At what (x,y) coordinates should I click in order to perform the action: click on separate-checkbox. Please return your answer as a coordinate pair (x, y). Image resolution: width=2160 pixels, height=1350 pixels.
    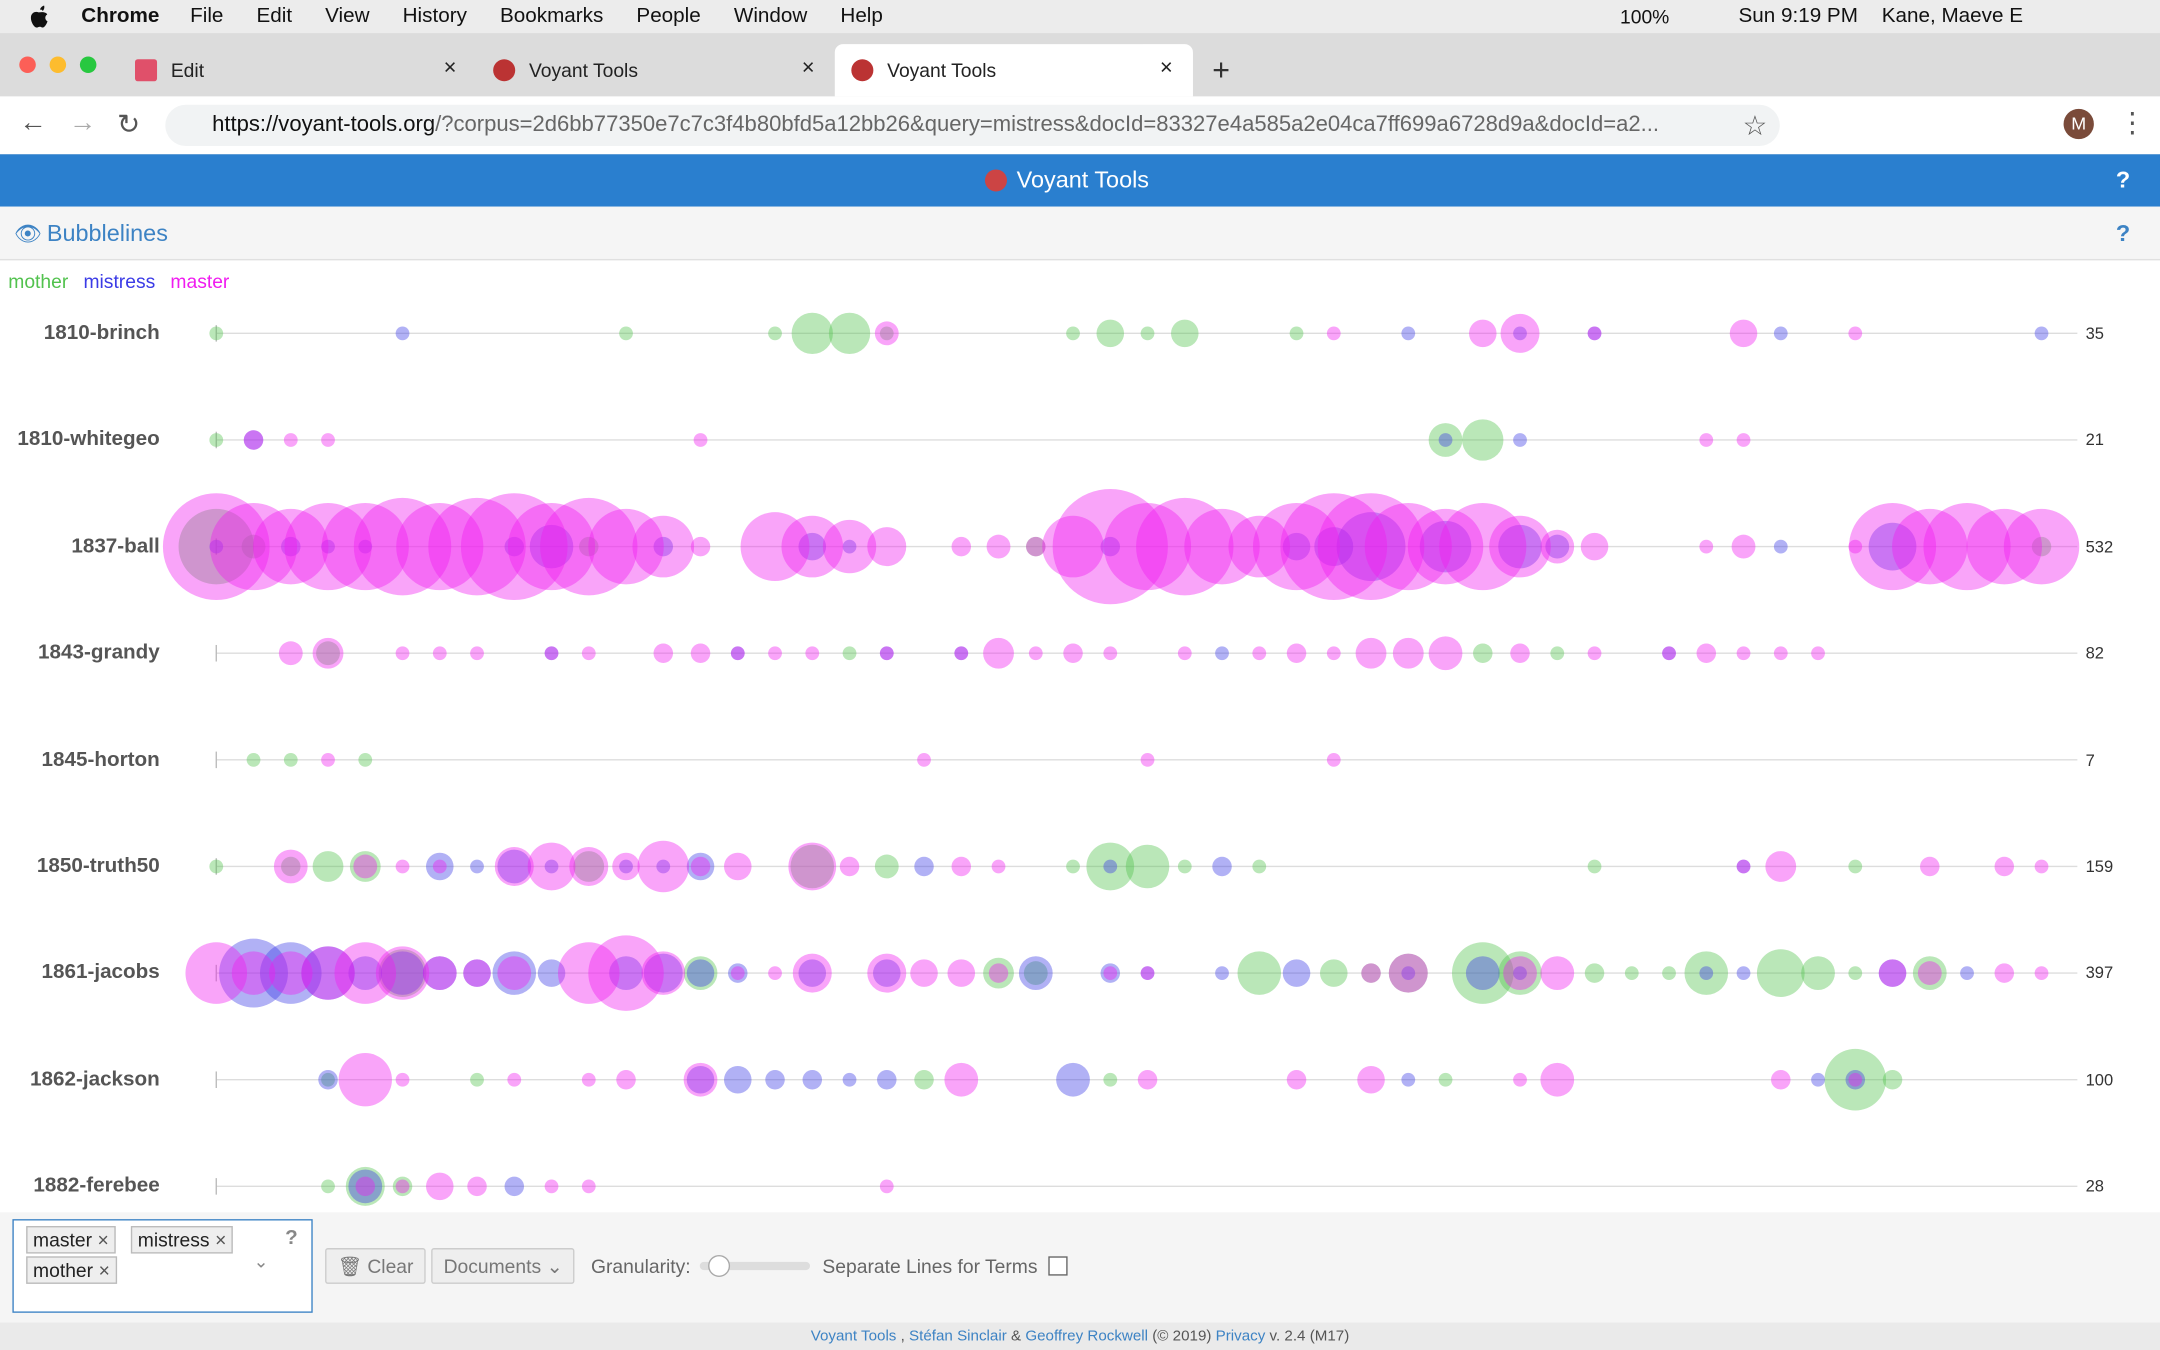
    Looking at the image, I should click on (1058, 1266).